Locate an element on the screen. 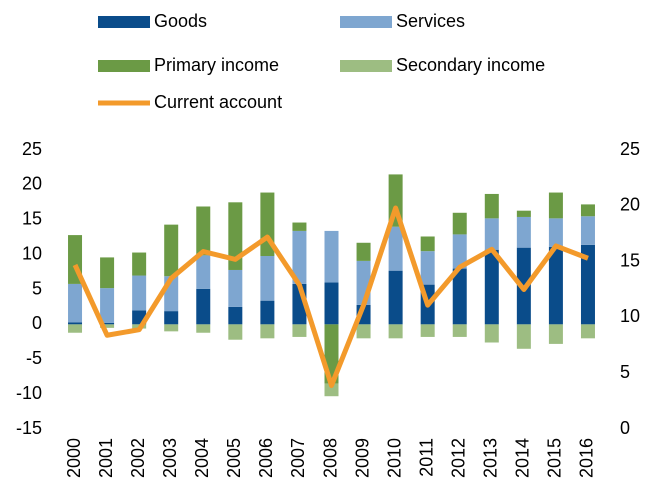  y2-tick-label: 5 is located at coordinates (625, 372).